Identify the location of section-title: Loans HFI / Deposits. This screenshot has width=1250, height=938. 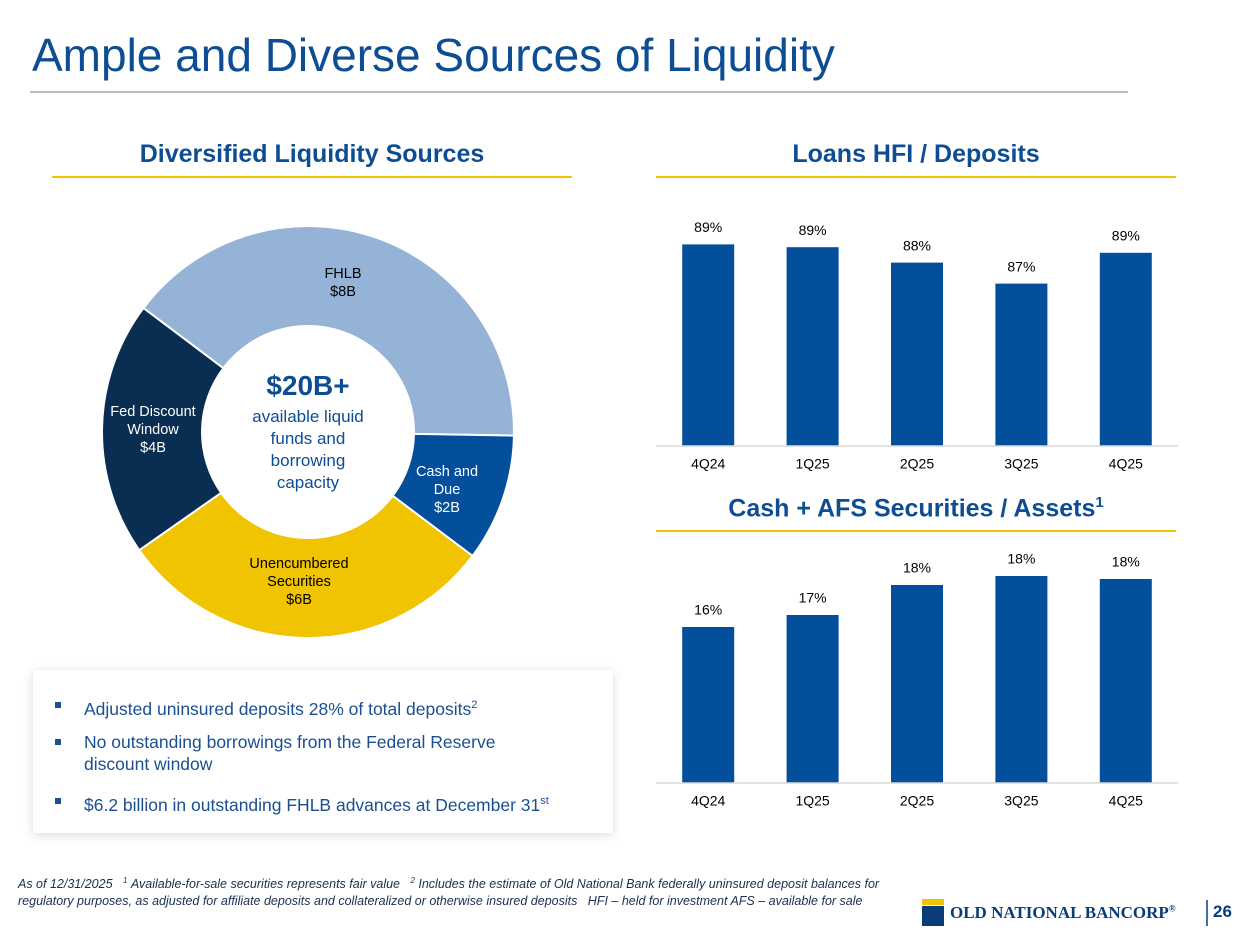
(916, 154).